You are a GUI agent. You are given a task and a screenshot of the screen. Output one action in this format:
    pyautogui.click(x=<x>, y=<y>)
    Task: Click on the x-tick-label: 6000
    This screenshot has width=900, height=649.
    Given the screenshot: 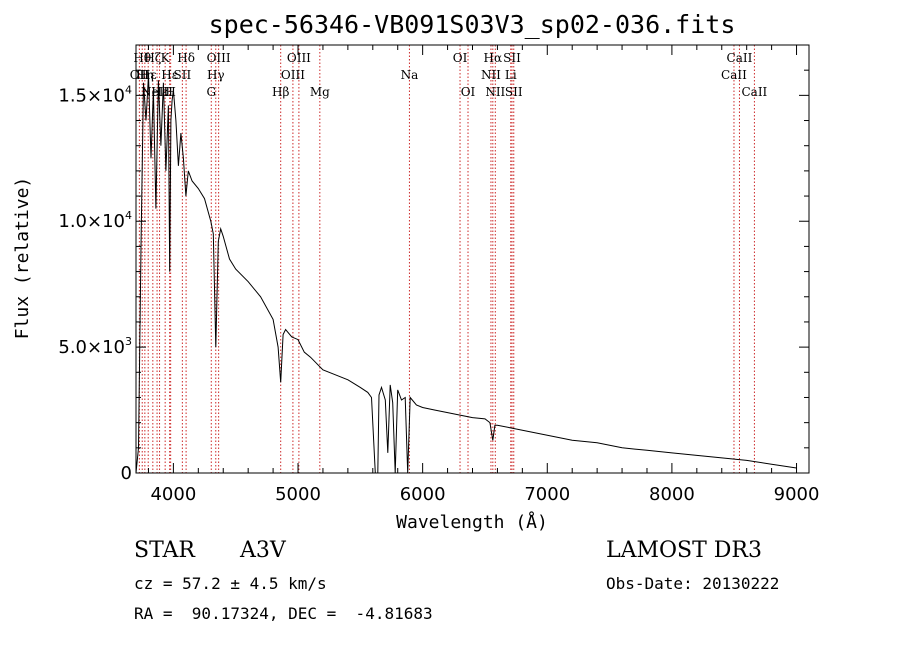 What is the action you would take?
    pyautogui.click(x=423, y=494)
    